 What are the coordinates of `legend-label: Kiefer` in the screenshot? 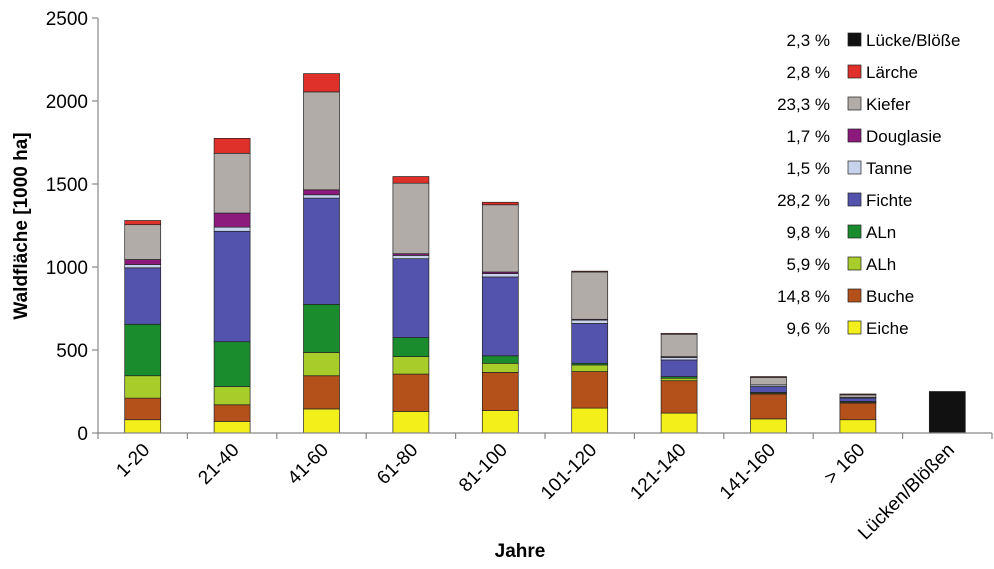 It's located at (888, 104).